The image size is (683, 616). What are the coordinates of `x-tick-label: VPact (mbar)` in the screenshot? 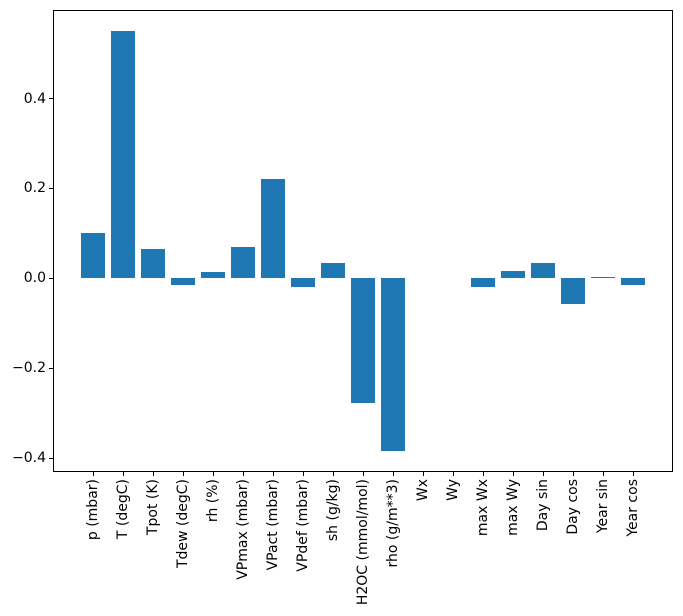 It's located at (273, 525).